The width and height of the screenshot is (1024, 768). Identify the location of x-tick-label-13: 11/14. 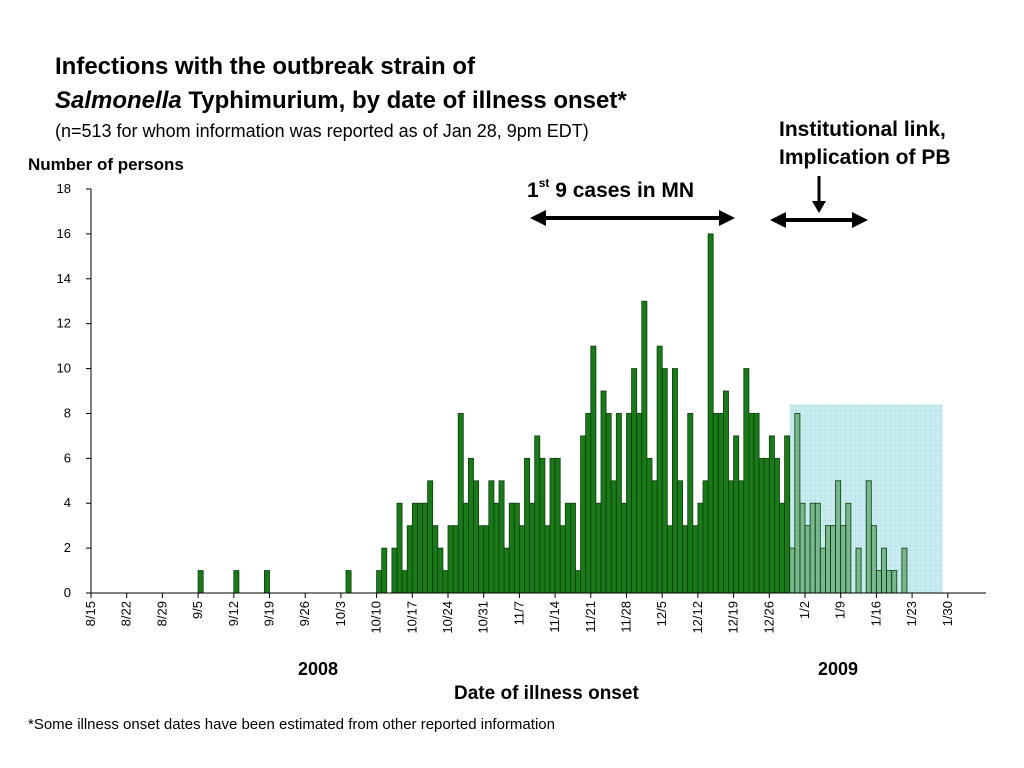
(554, 617).